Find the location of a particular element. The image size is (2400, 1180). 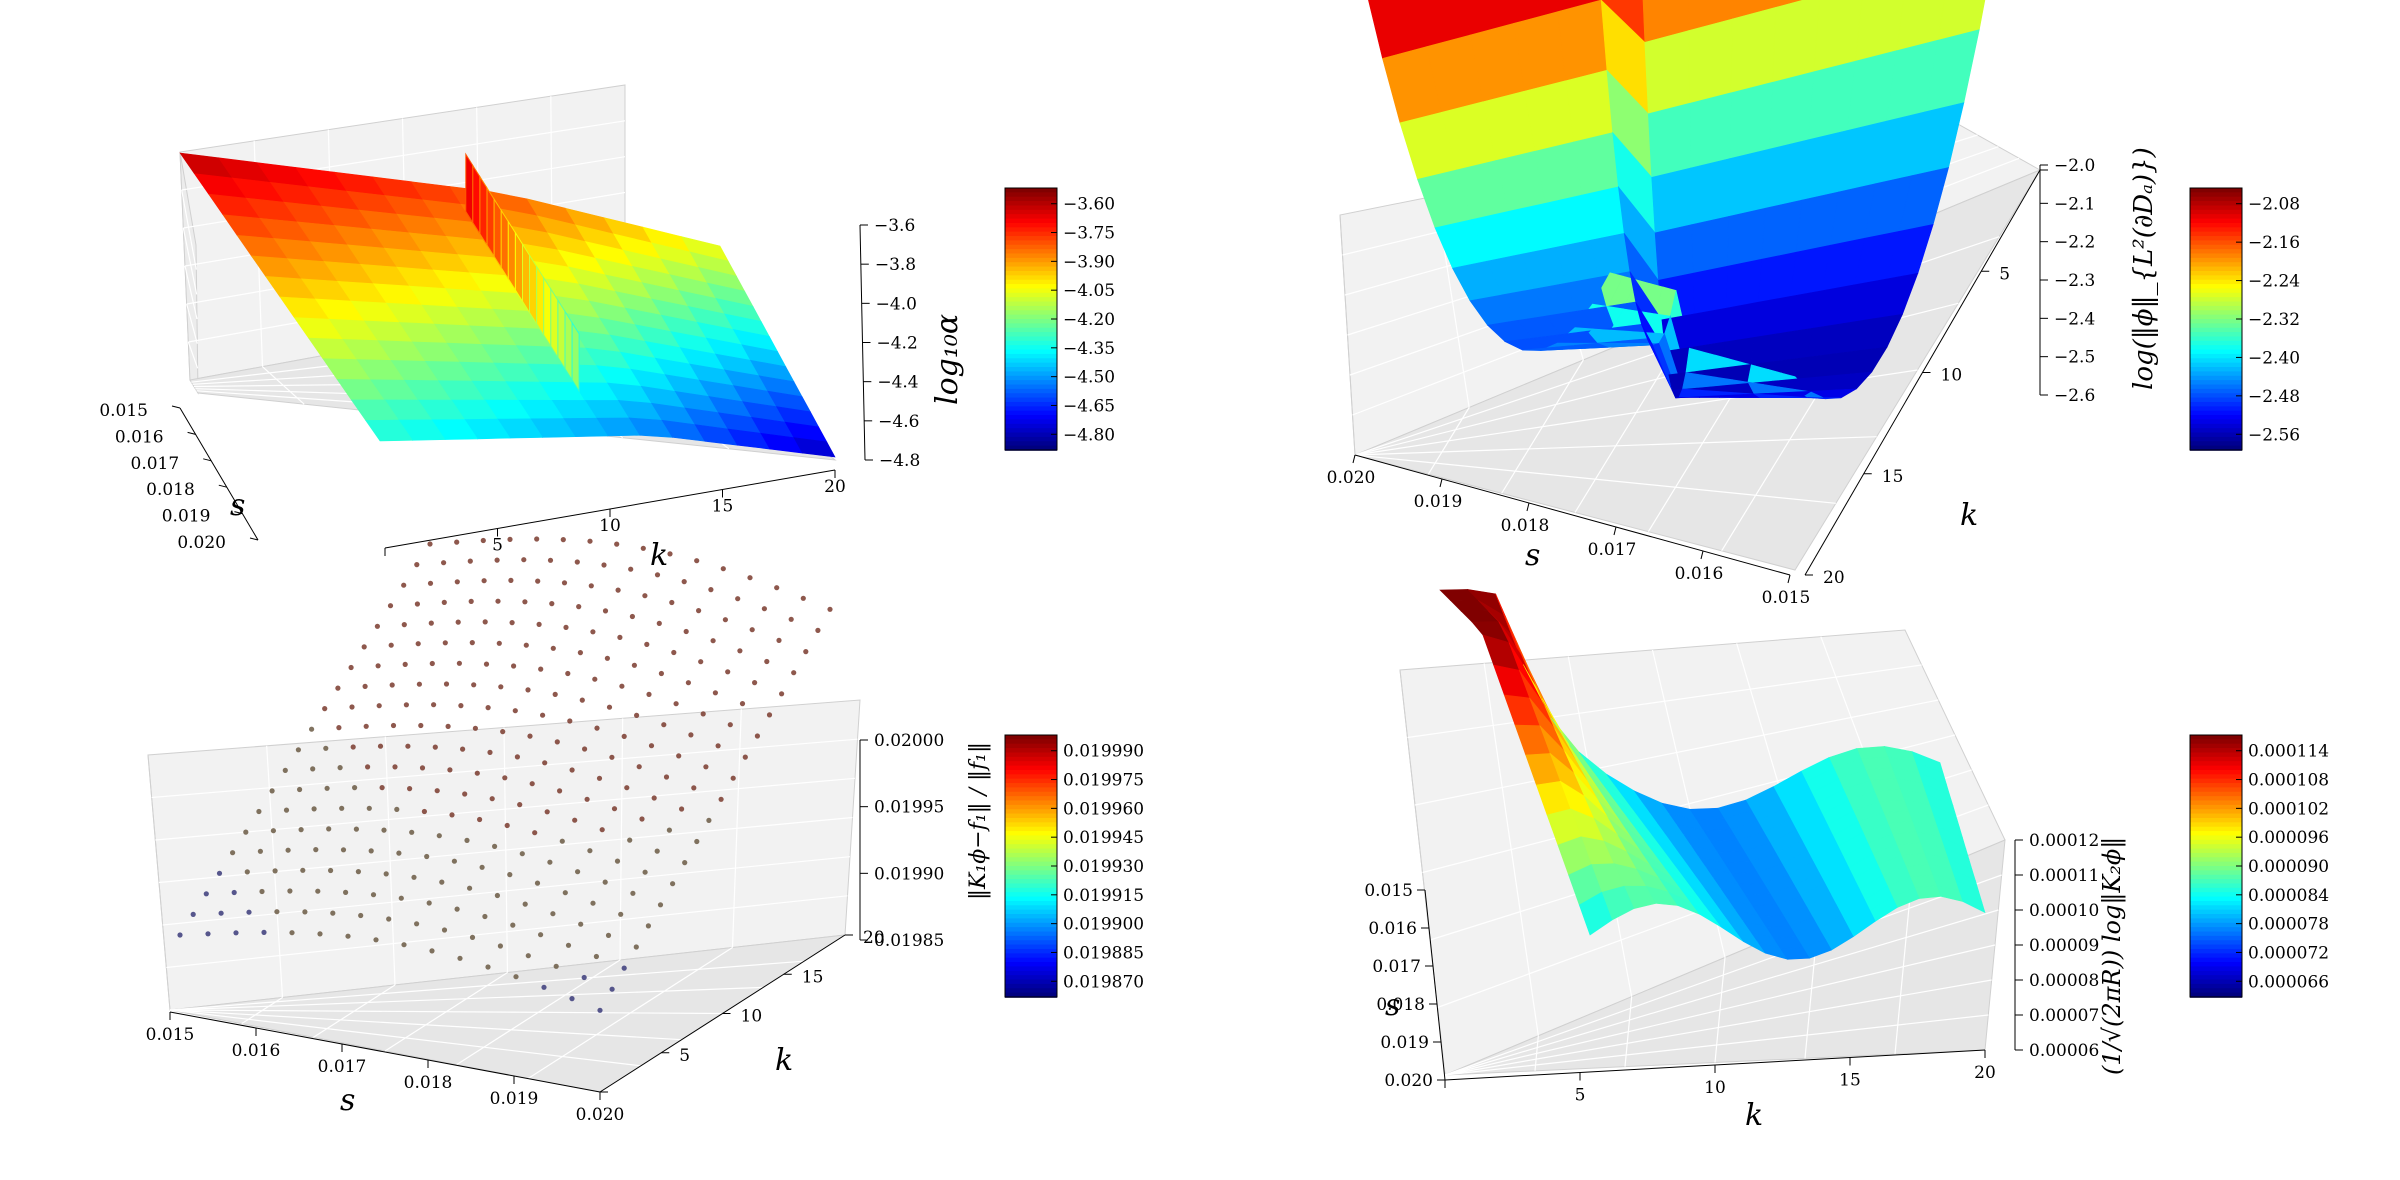

panel4-z-axis-label: 0.00008 is located at coordinates (2064, 981).